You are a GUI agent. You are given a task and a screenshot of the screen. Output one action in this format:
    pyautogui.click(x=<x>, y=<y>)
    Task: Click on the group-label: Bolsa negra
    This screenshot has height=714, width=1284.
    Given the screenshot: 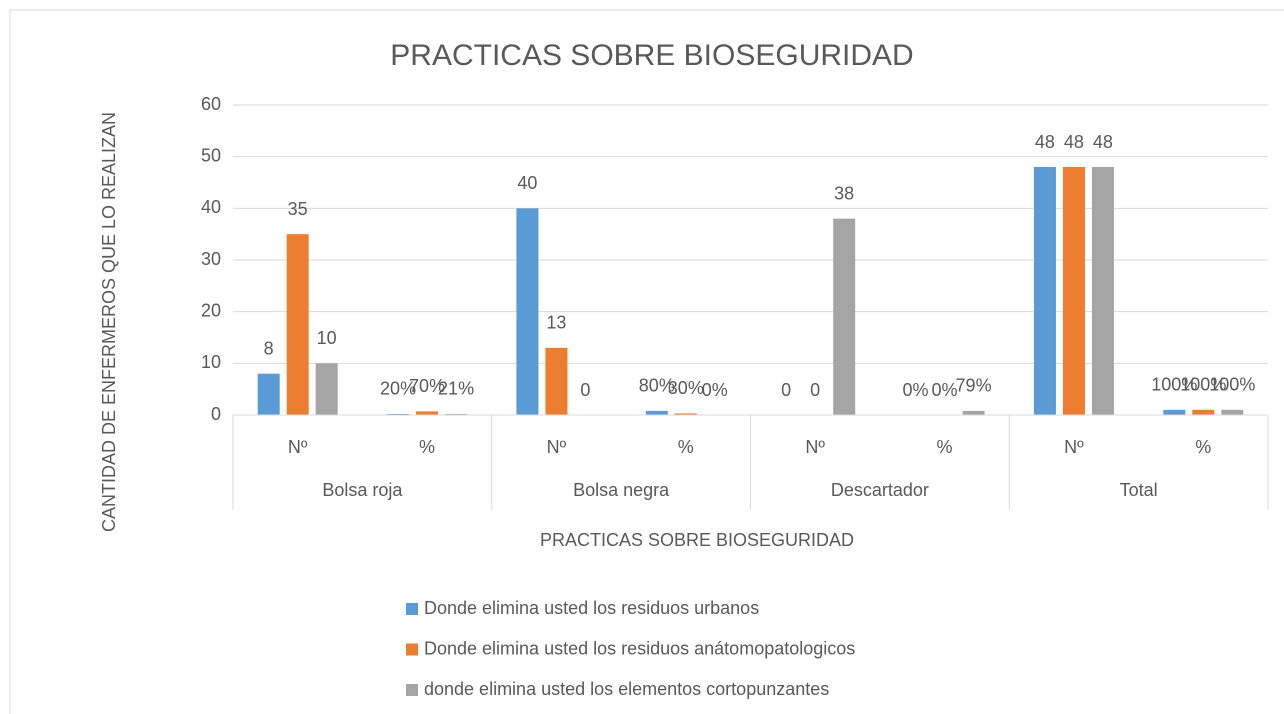 What is the action you would take?
    pyautogui.click(x=621, y=490)
    